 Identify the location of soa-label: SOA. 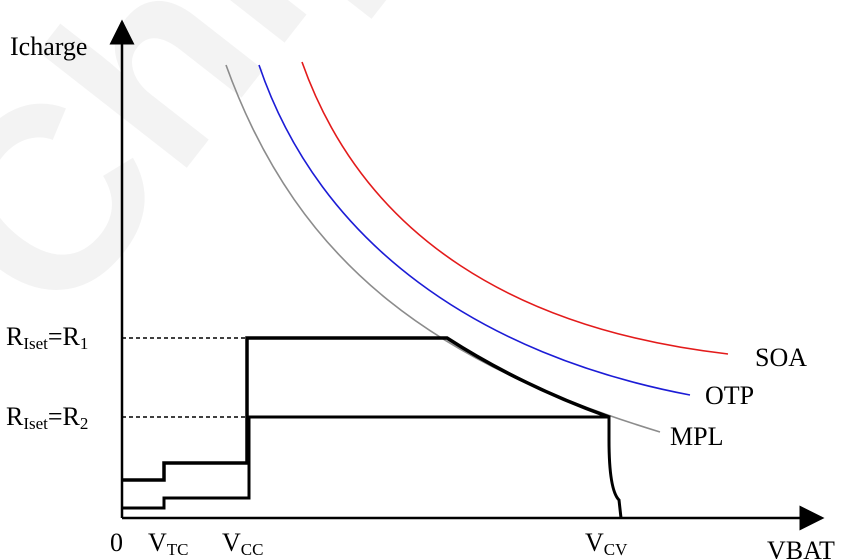
(781, 357).